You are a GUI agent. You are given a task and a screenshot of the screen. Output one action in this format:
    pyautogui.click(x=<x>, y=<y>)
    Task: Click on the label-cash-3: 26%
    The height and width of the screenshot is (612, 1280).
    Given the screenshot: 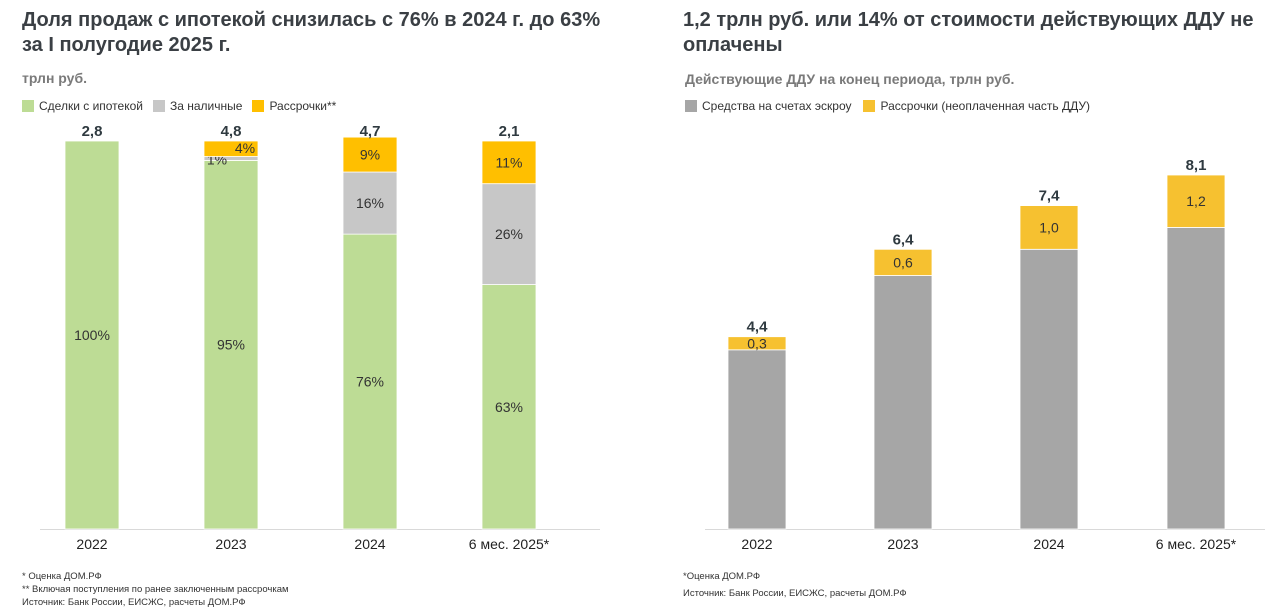 What is the action you would take?
    pyautogui.click(x=509, y=234)
    